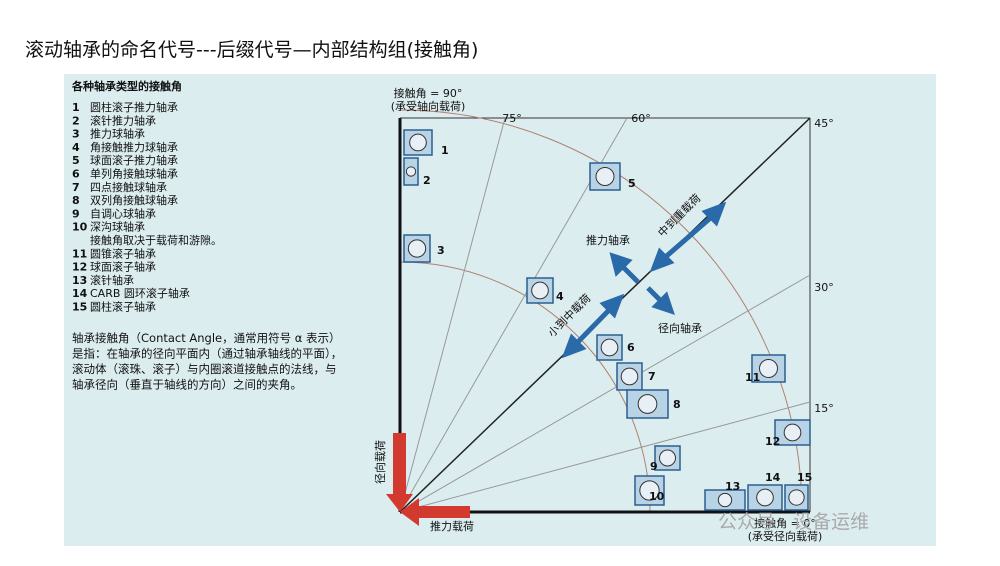 The width and height of the screenshot is (1000, 566). I want to click on bearing-number: 2, so click(427, 180).